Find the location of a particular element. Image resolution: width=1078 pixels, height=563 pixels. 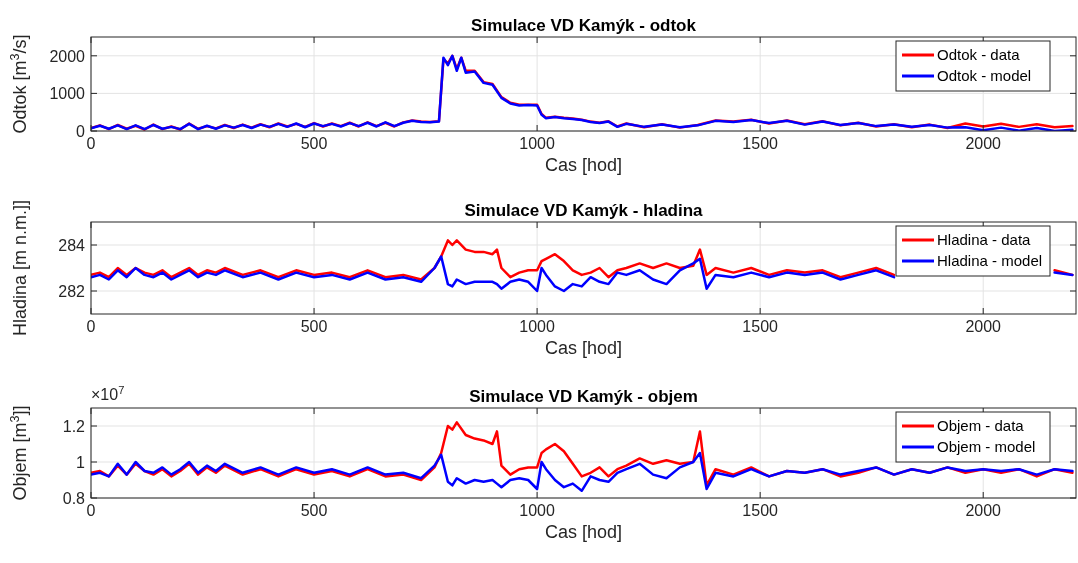

legend-label: Hladina - model is located at coordinates (990, 260).